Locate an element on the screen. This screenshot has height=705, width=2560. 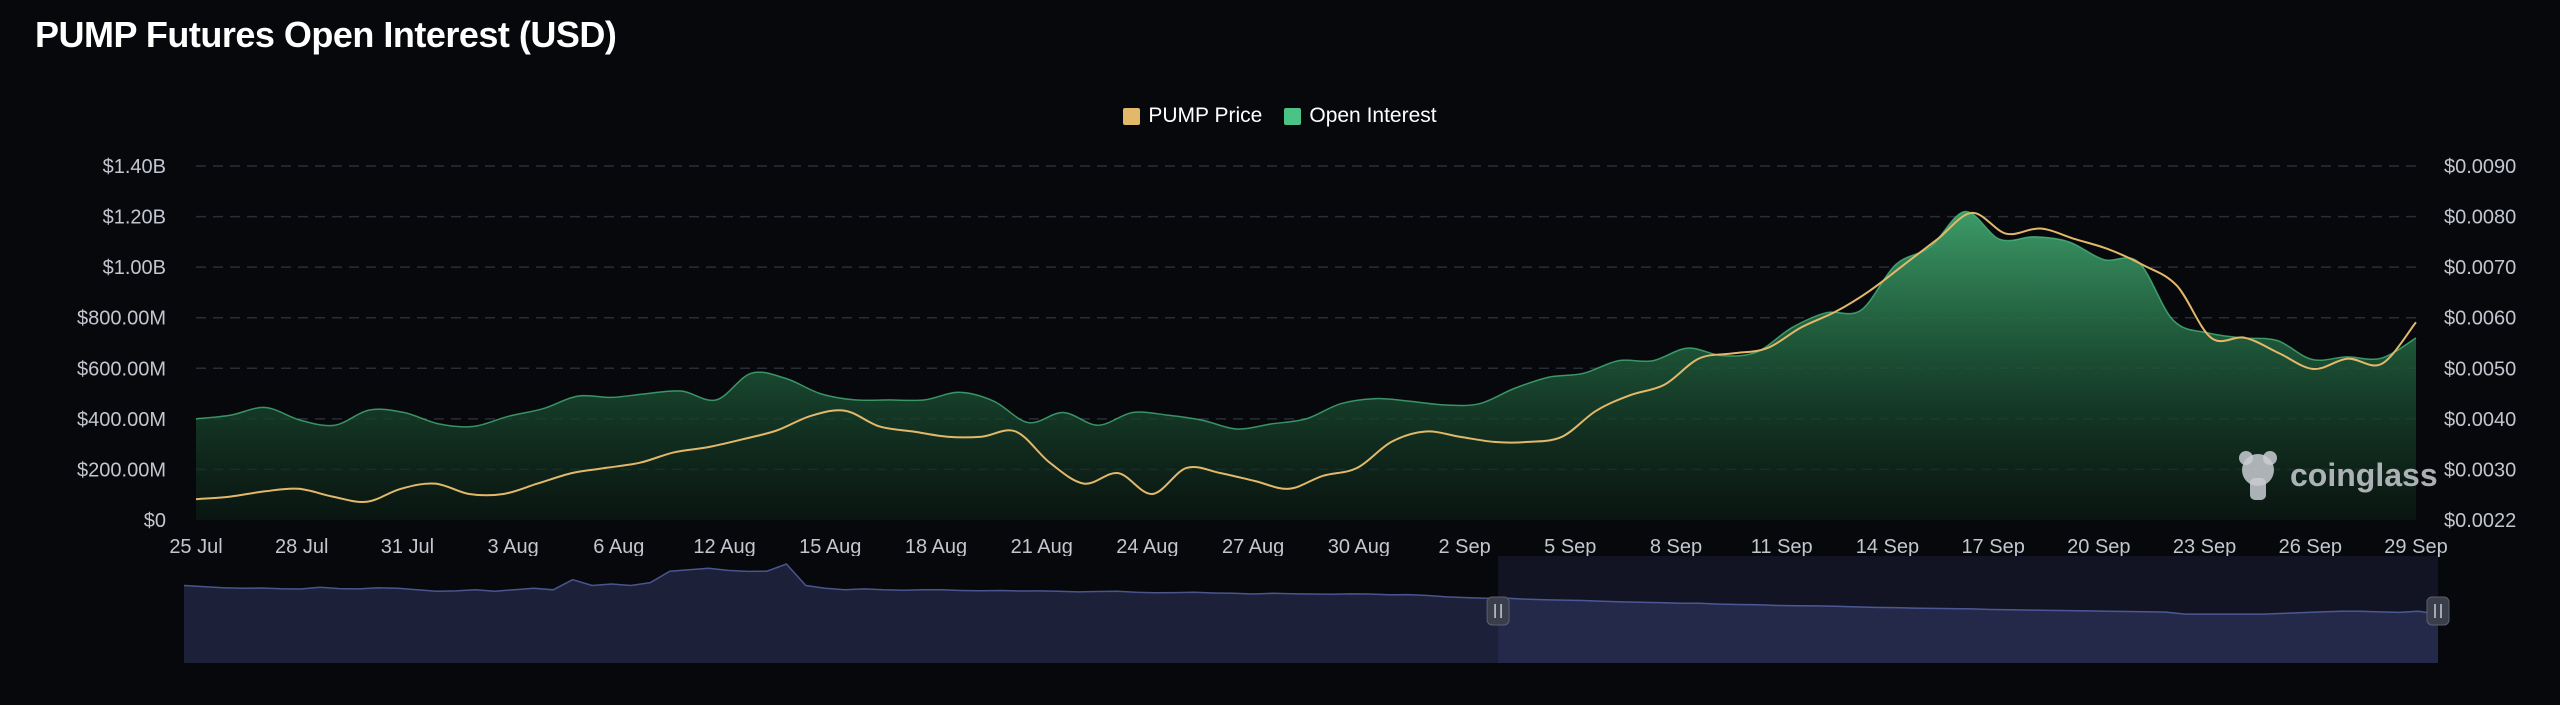
x-tick-label: 27 Aug is located at coordinates (1253, 547).